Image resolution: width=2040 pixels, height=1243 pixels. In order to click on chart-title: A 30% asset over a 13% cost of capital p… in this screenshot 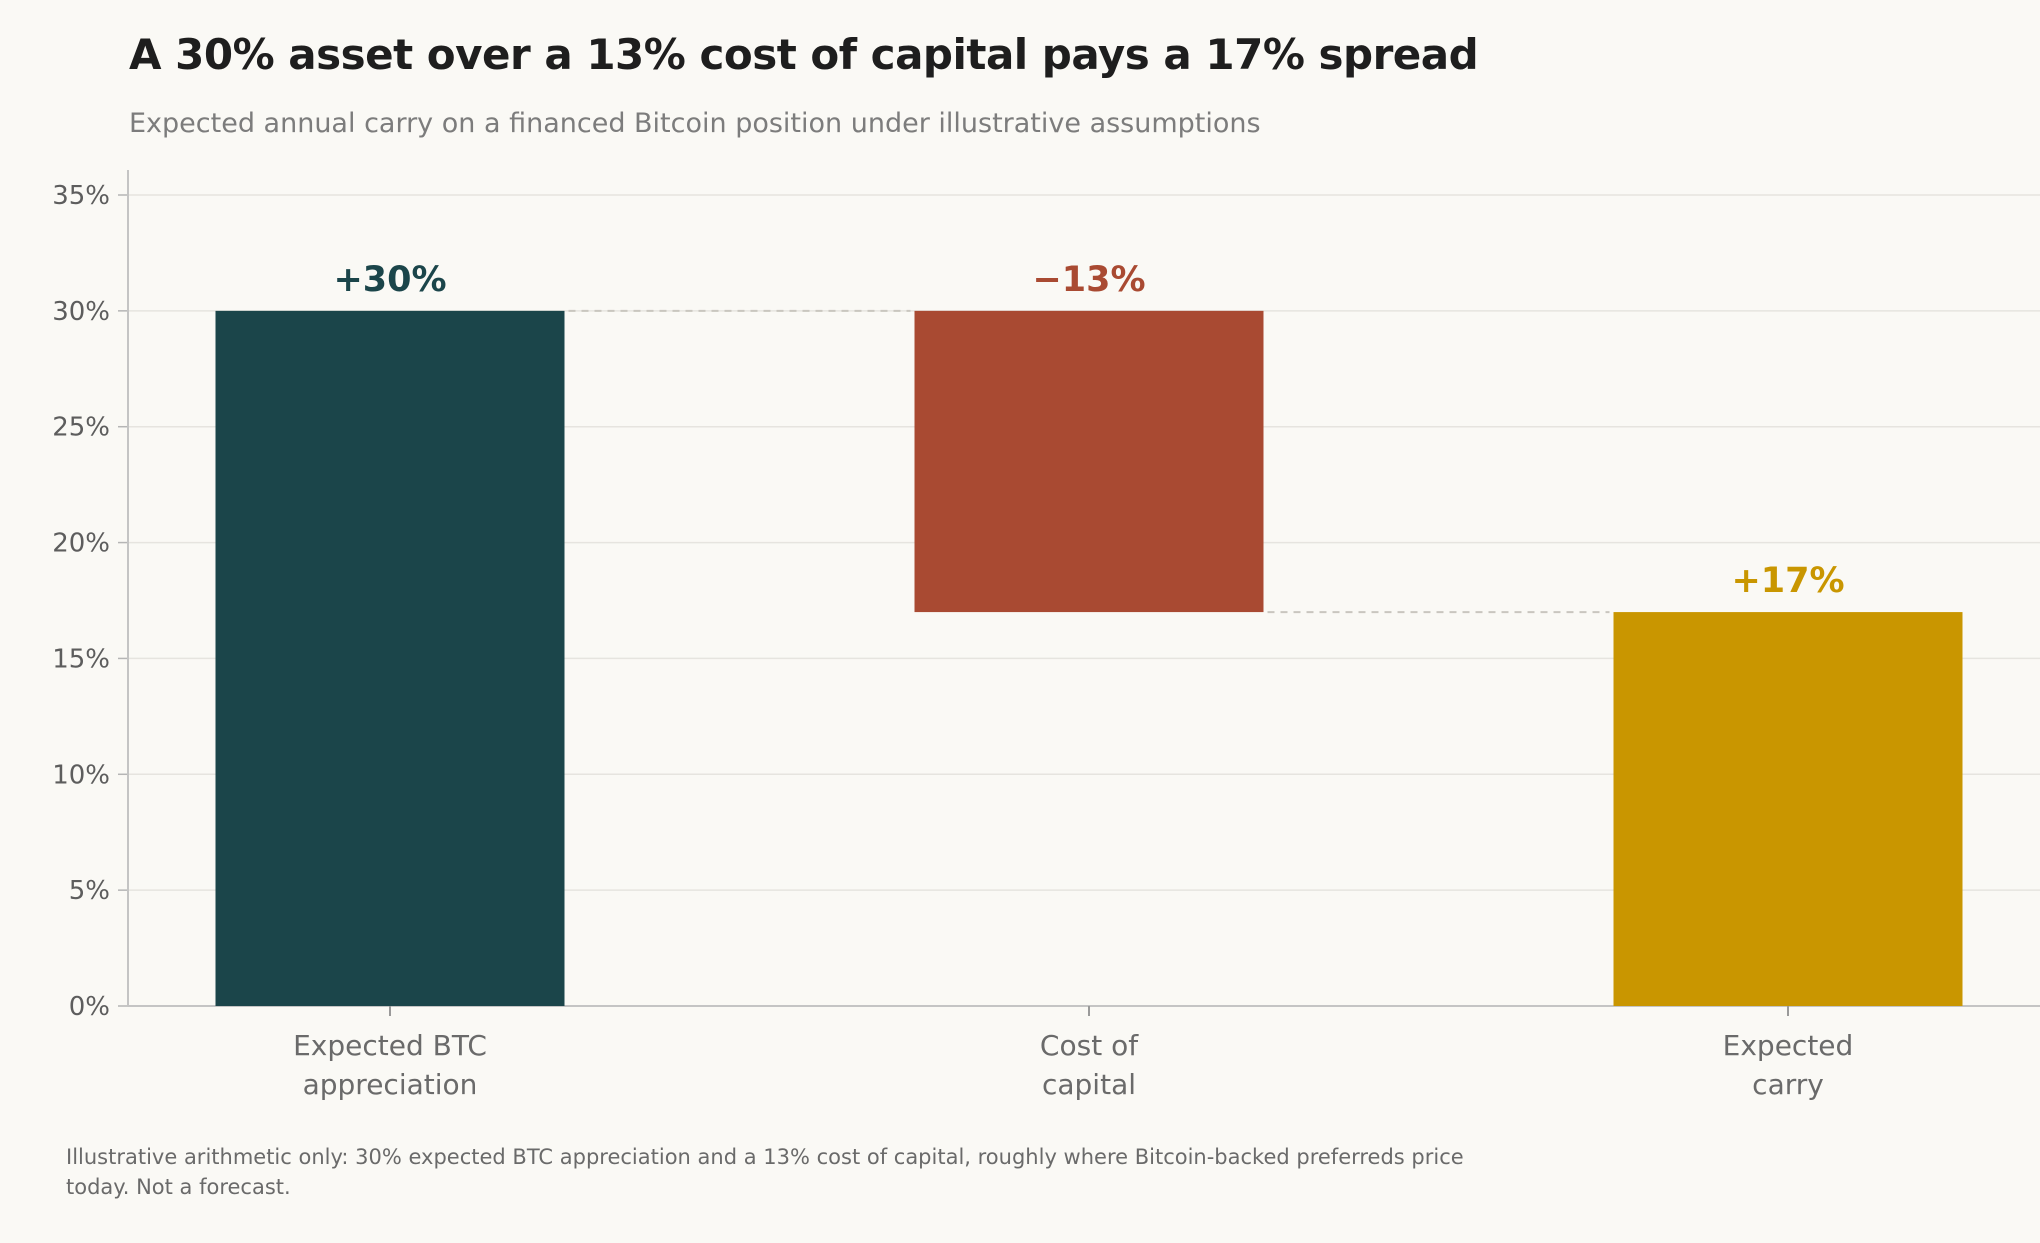, I will do `click(804, 54)`.